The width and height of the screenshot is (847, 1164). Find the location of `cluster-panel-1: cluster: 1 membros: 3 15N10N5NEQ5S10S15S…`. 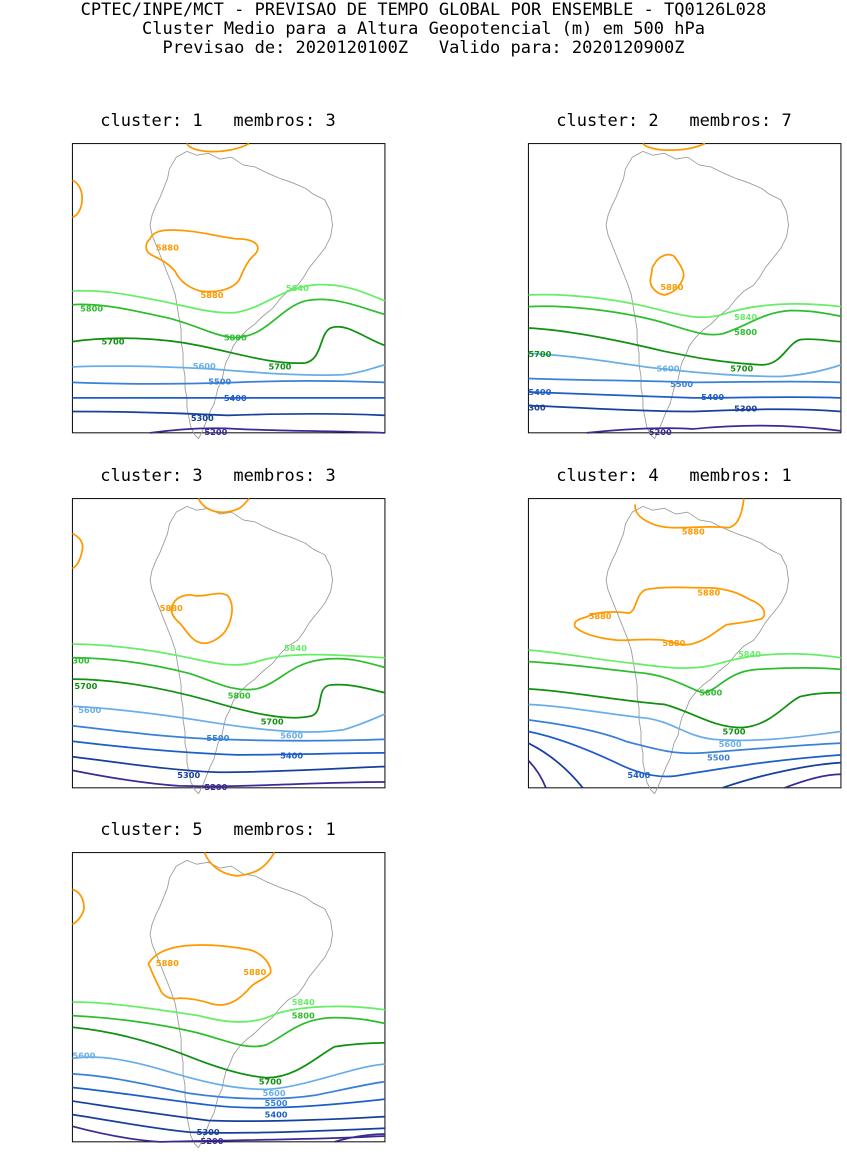

cluster-panel-1: cluster: 1 membros: 3 15N10N5NEQ5S10S15S… is located at coordinates (219, 281).